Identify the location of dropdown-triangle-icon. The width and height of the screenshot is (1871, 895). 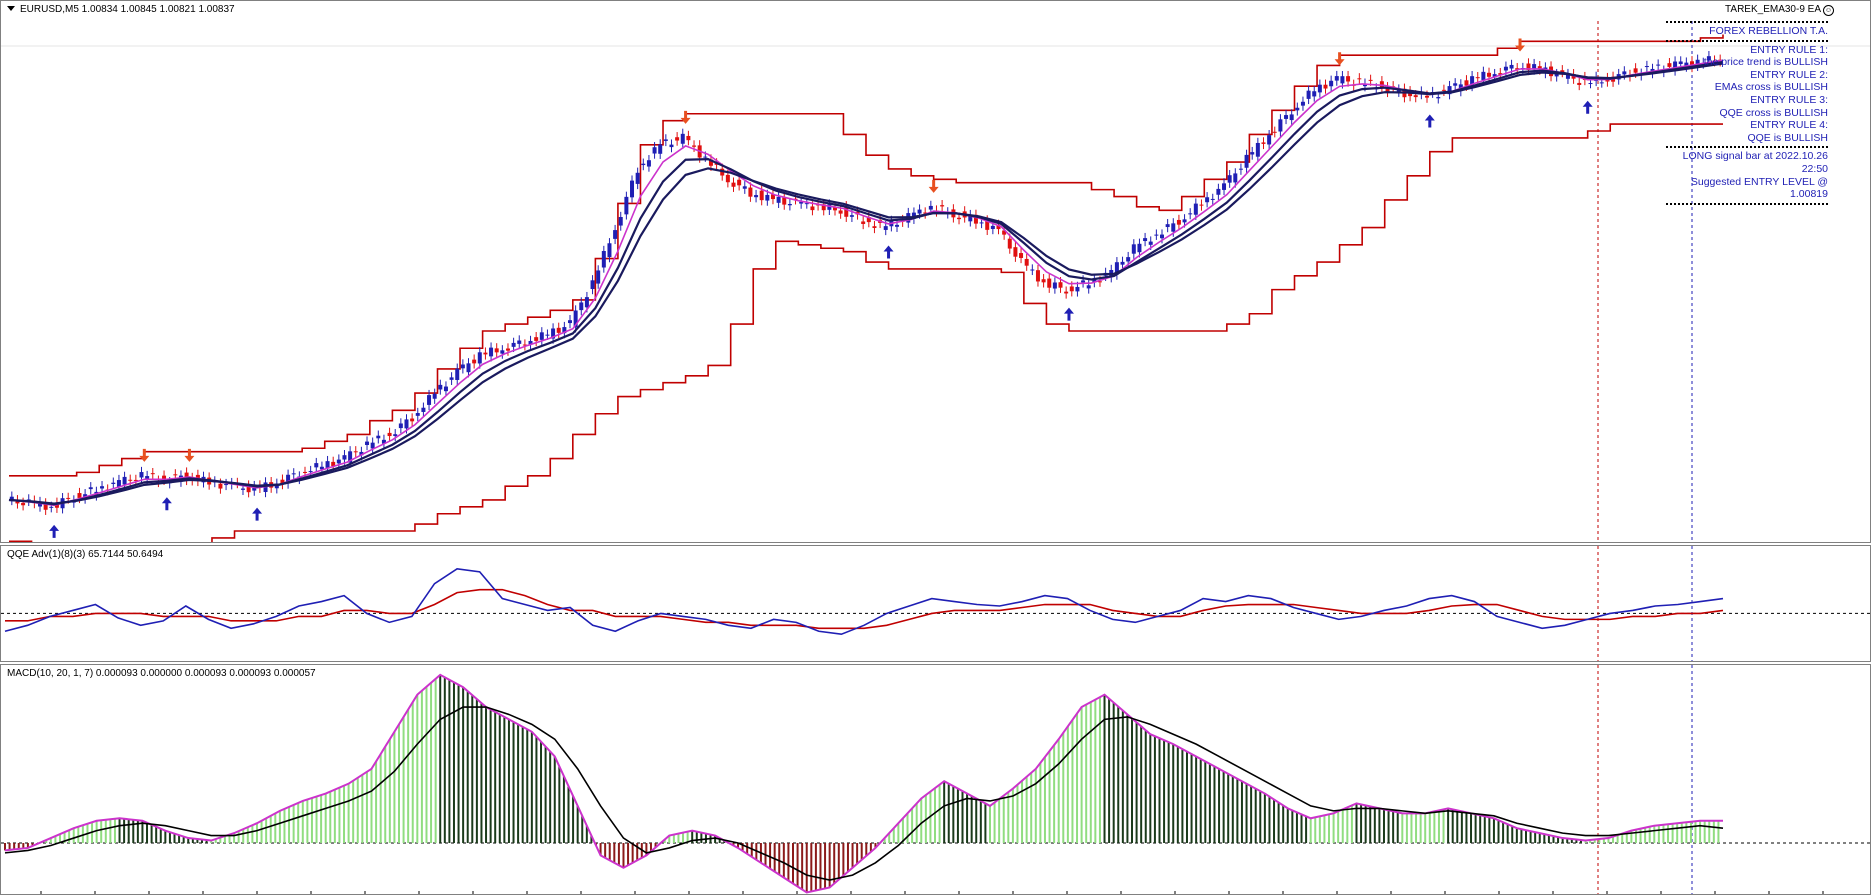
(11, 8).